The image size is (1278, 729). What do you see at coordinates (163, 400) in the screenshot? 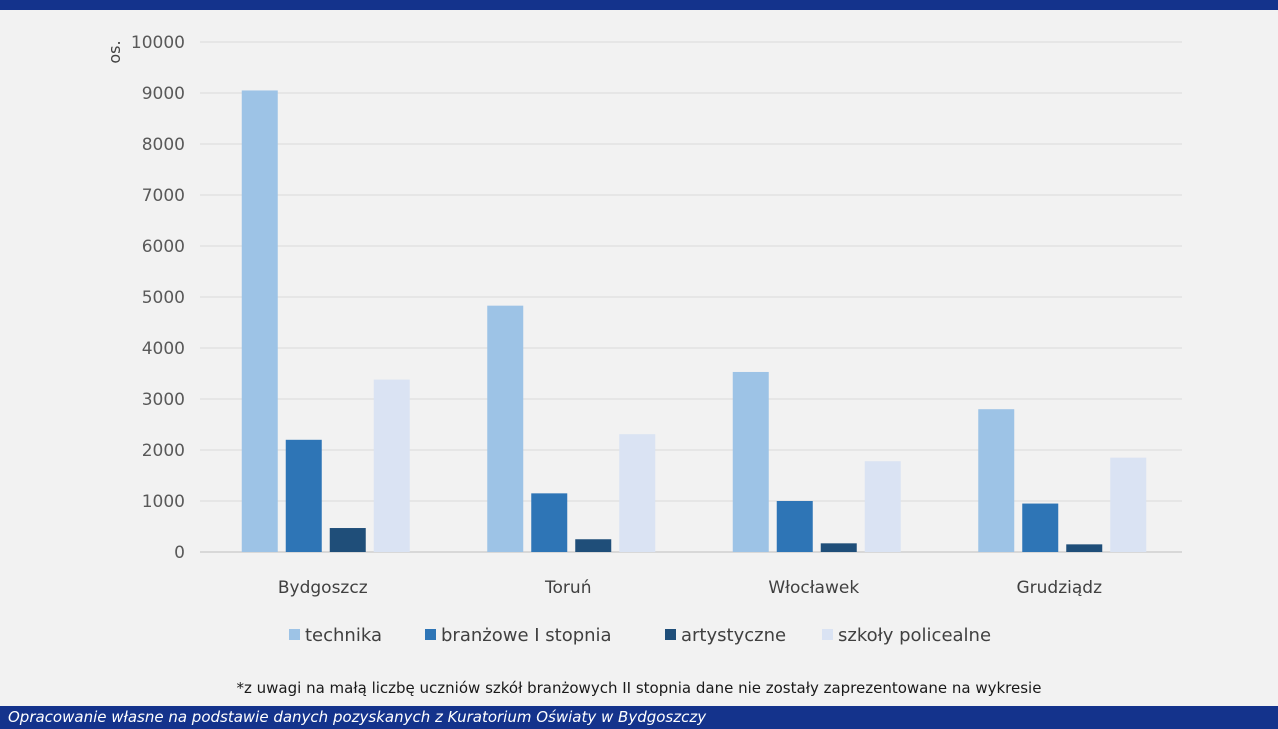
I see `y-tick-label: 3000` at bounding box center [163, 400].